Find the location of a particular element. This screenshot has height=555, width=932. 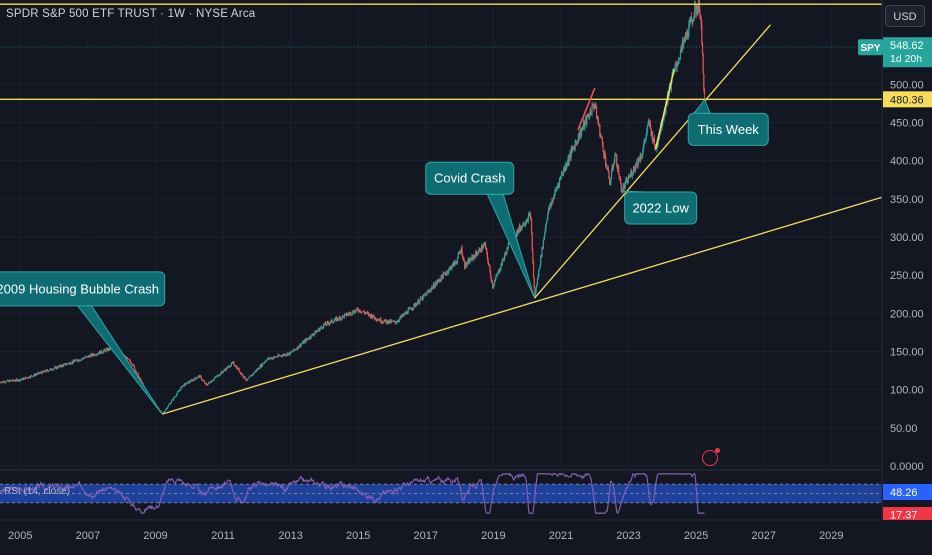

callout-housing: 2009 Housing Bubble Crash is located at coordinates (83, 343).